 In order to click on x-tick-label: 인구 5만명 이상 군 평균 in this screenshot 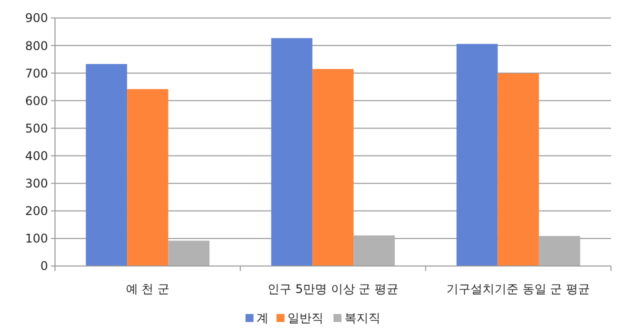, I will do `click(333, 289)`.